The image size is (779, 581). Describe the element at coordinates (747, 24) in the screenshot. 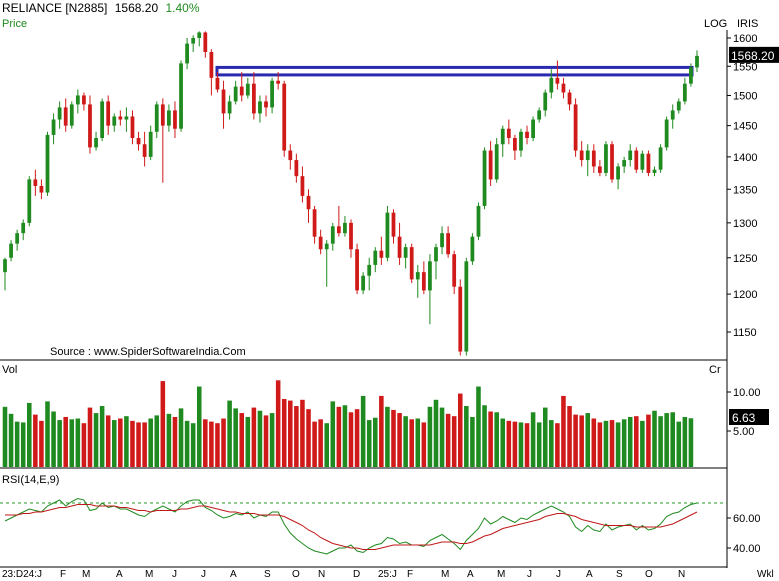

I see `iris-label: IRIS` at that location.